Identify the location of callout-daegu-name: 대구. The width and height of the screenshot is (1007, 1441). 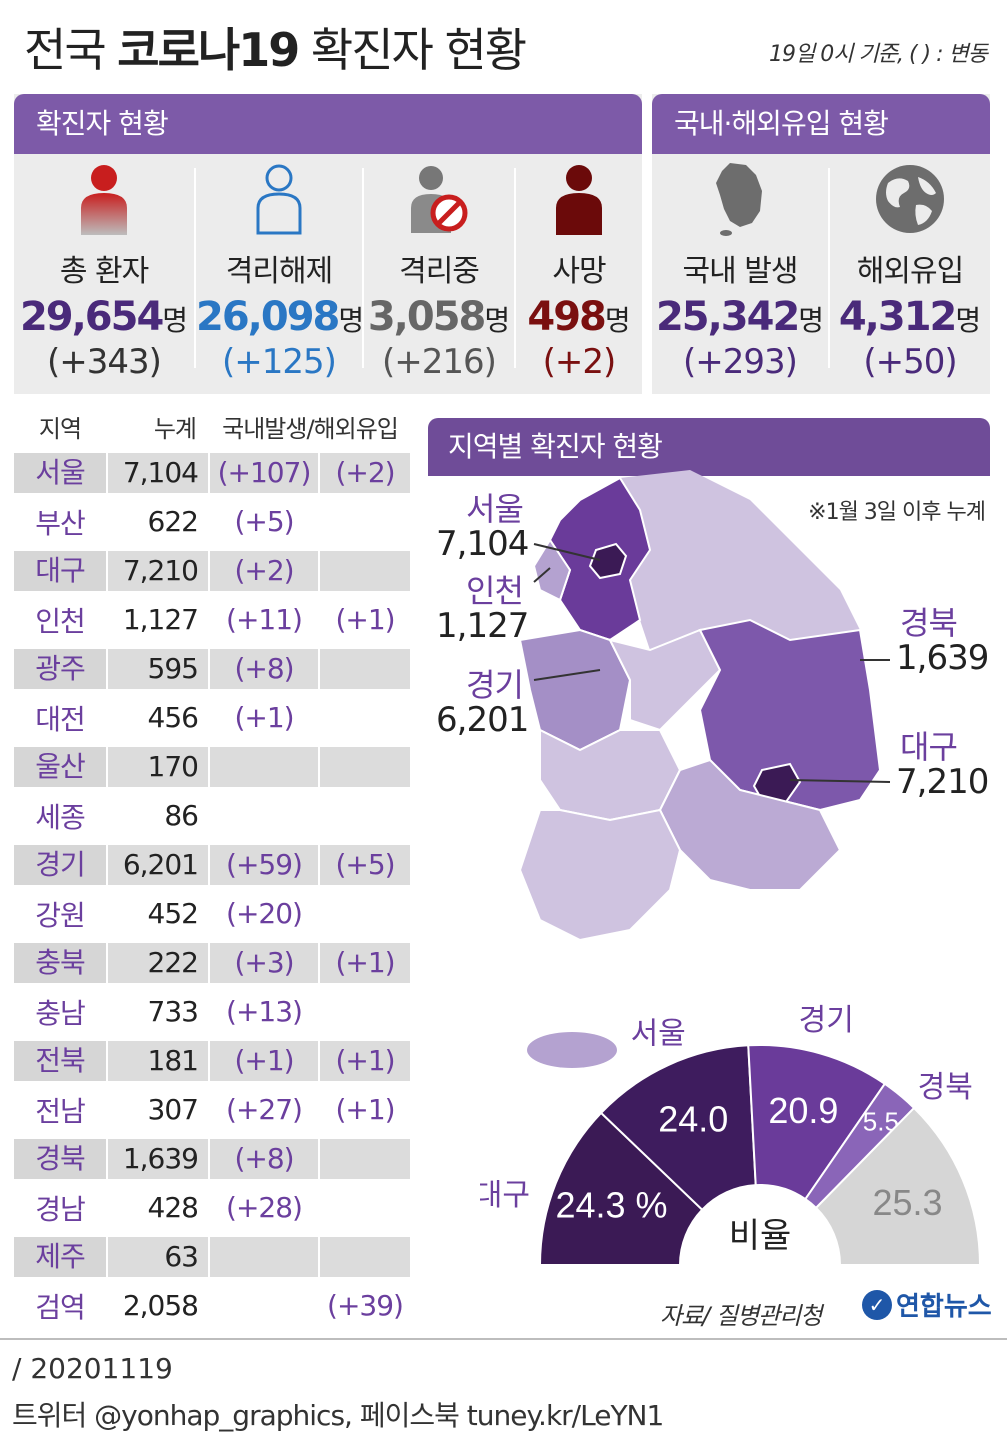
(929, 747).